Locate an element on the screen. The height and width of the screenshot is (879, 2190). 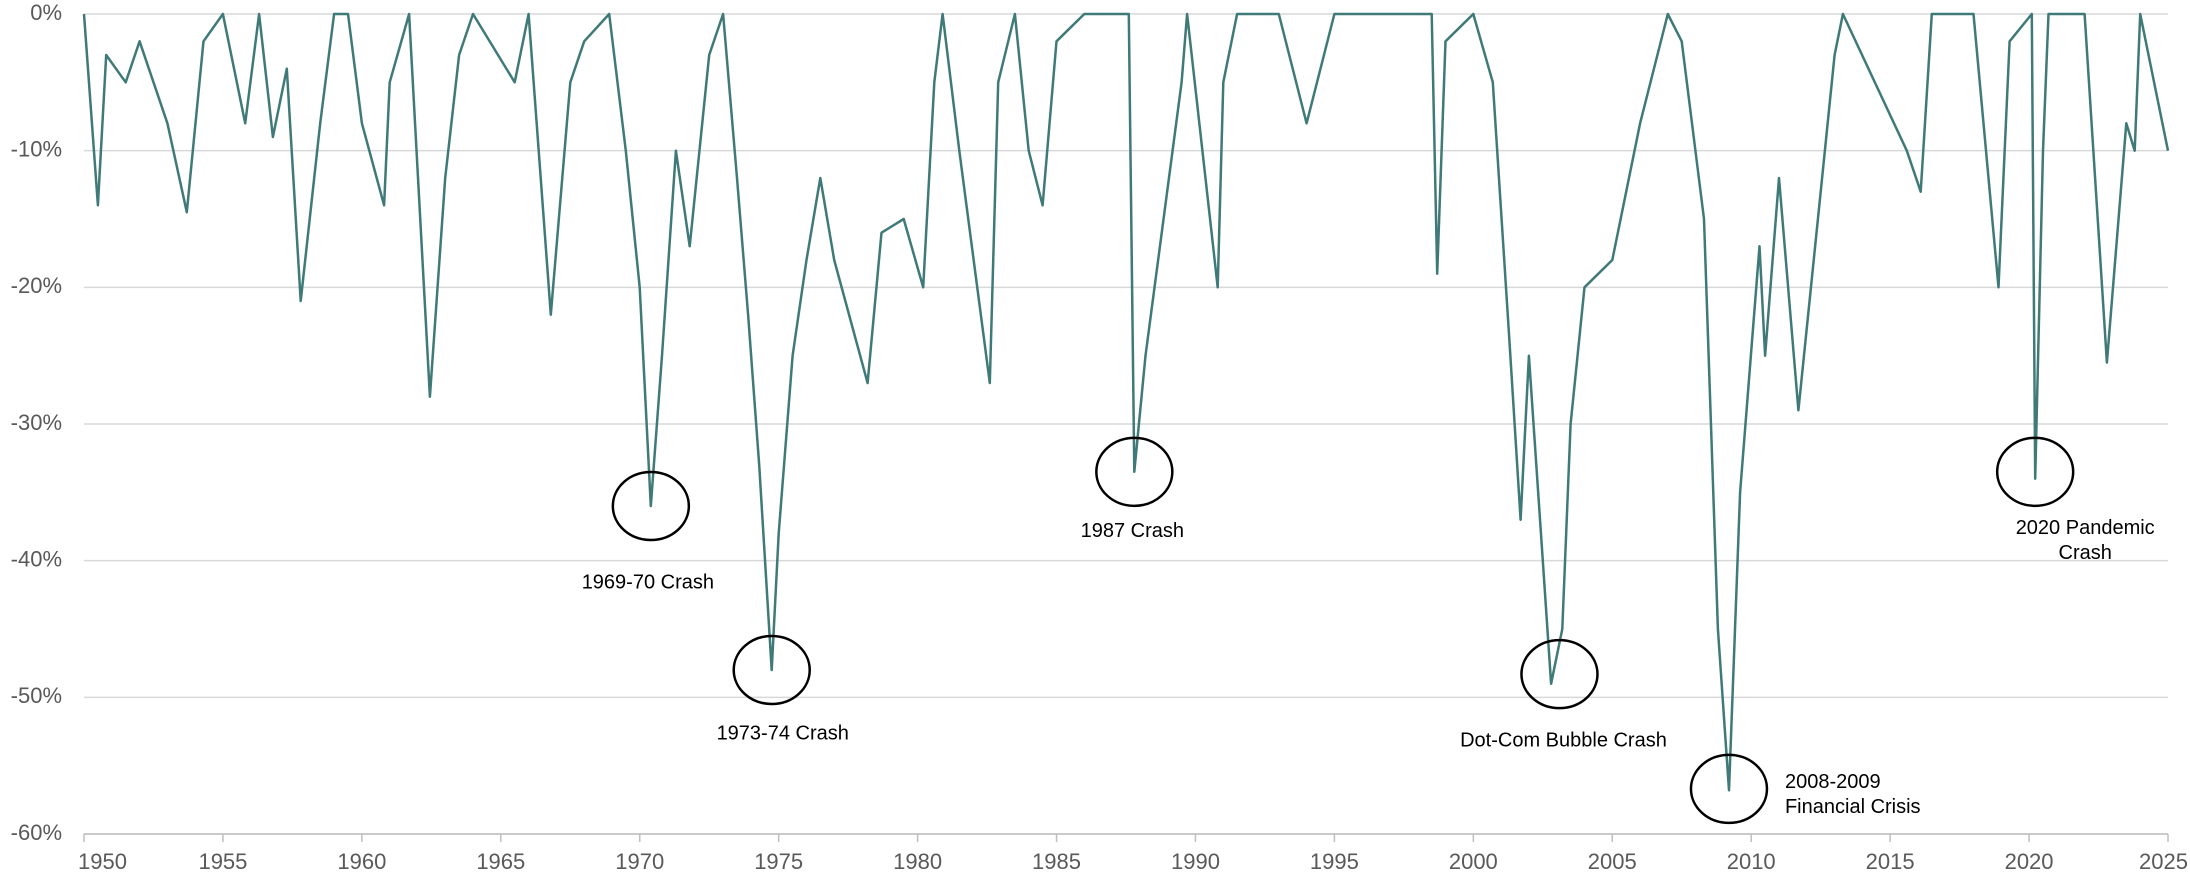
x-tick-label: 2005 is located at coordinates (1612, 861).